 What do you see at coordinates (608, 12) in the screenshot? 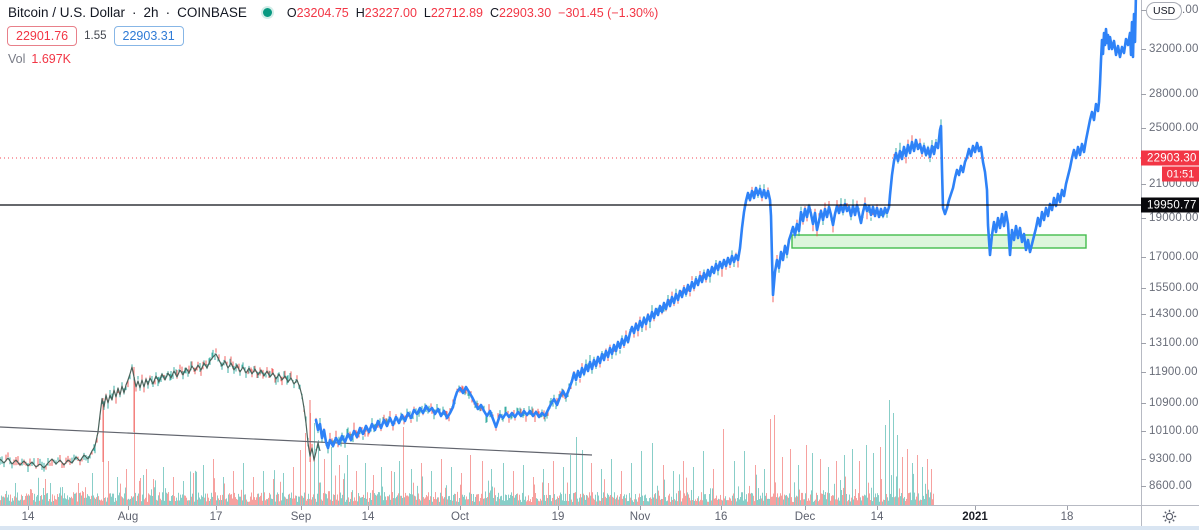
I see `change-value: −301.45 (−1.30%)` at bounding box center [608, 12].